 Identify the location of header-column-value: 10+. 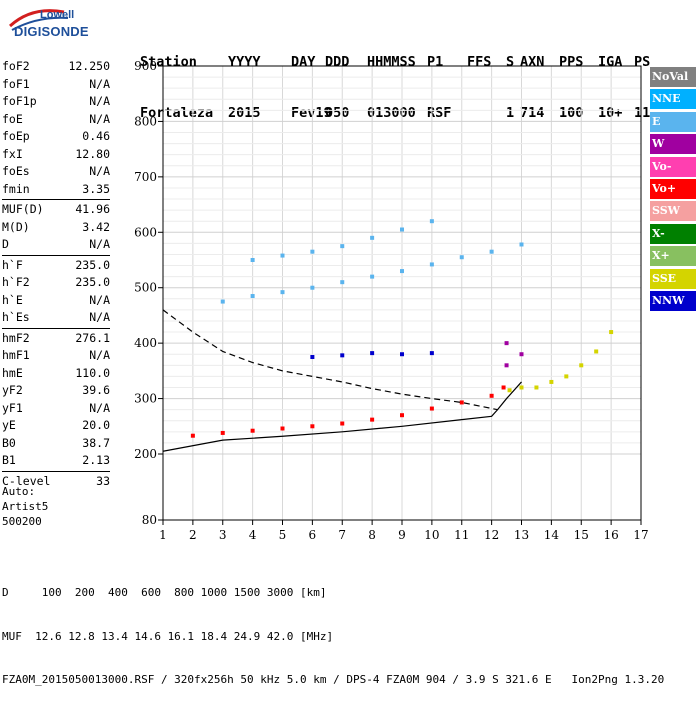
(610, 113).